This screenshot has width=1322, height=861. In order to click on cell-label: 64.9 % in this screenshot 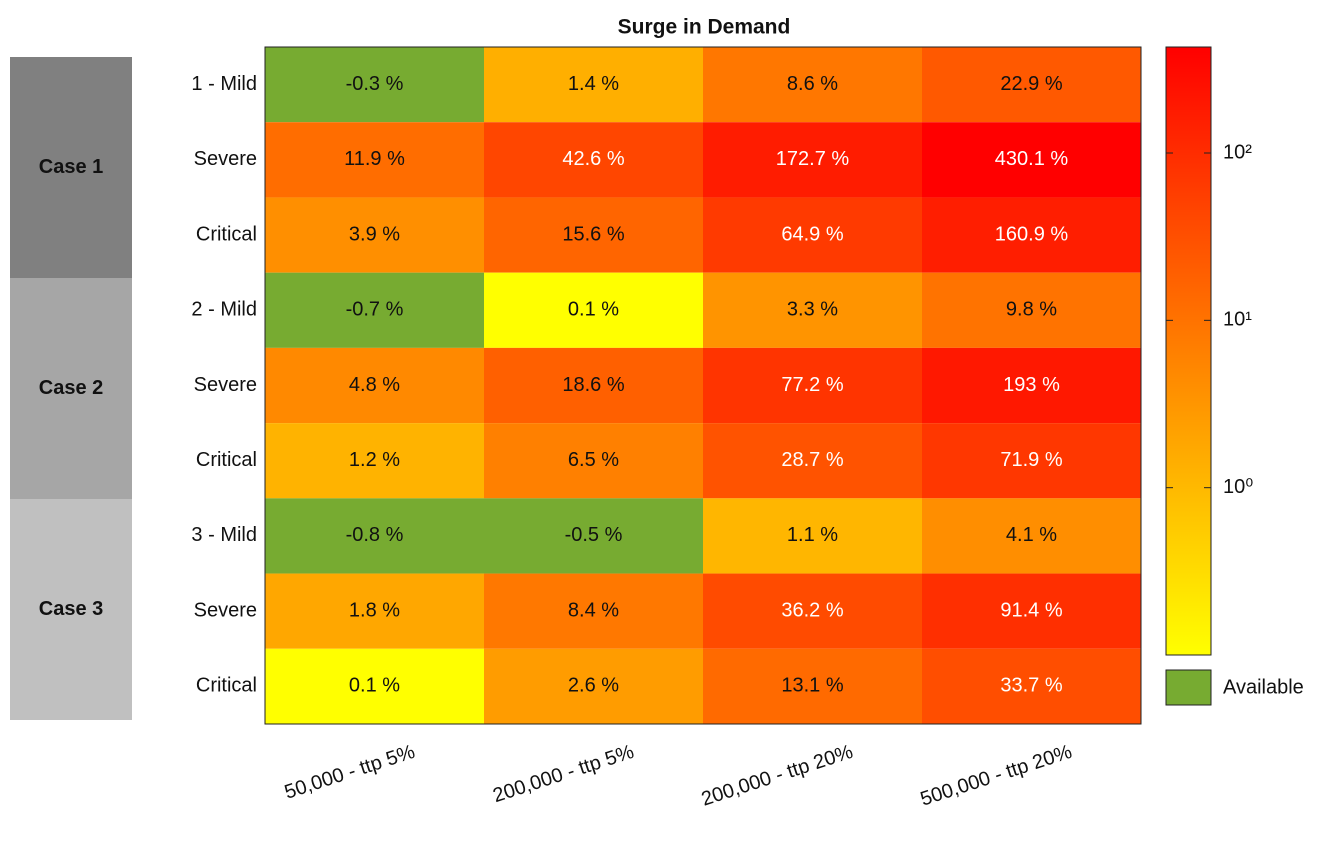, I will do `click(812, 234)`.